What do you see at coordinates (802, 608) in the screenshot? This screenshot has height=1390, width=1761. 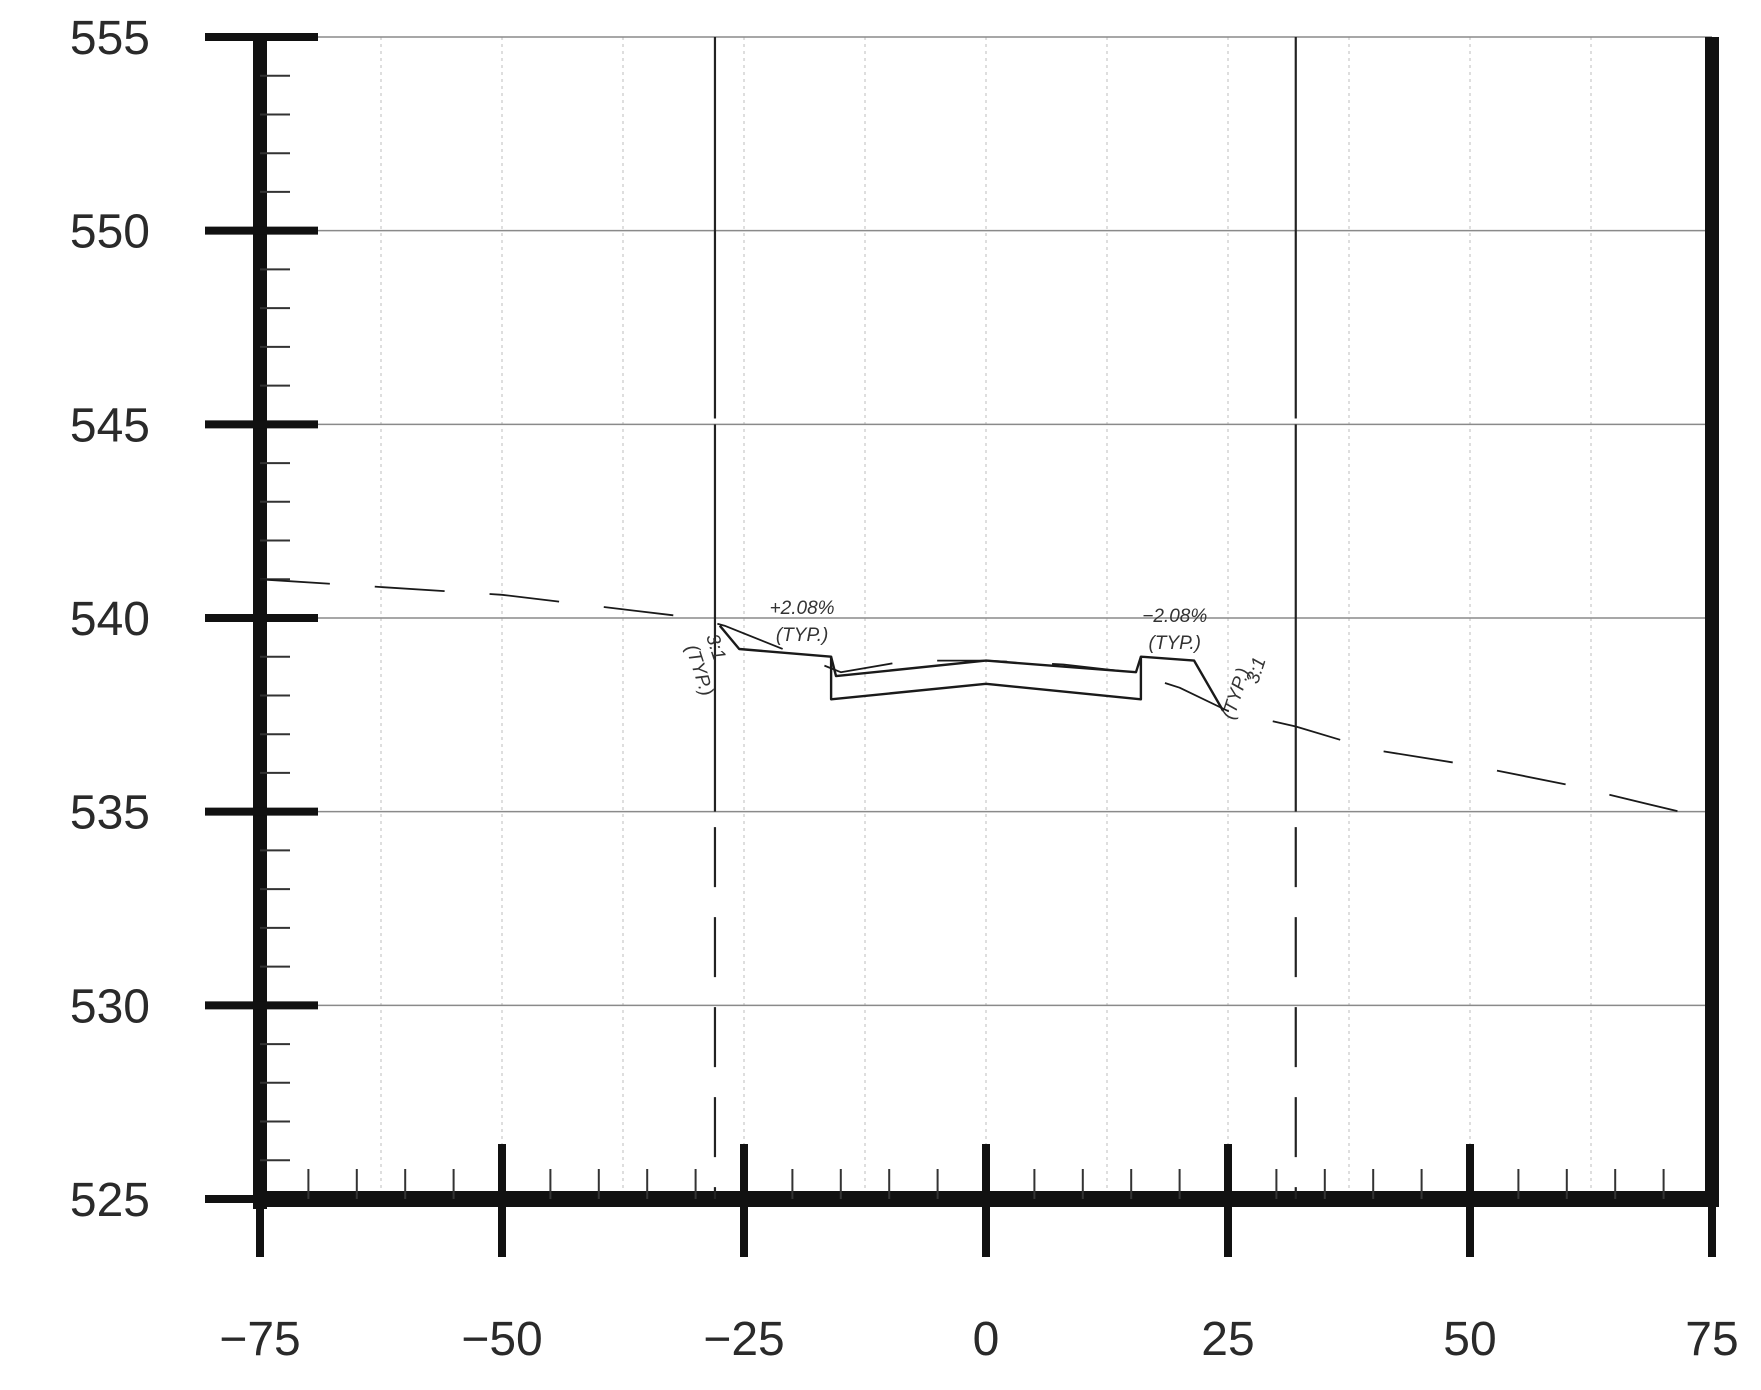 I see `annotation-label: +2.08%` at bounding box center [802, 608].